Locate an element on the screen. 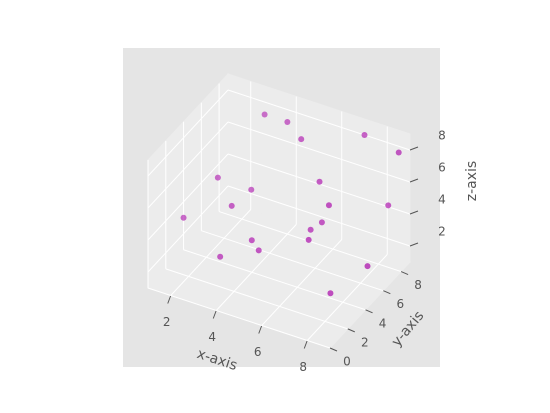  y-tick-label: 8 is located at coordinates (418, 285).